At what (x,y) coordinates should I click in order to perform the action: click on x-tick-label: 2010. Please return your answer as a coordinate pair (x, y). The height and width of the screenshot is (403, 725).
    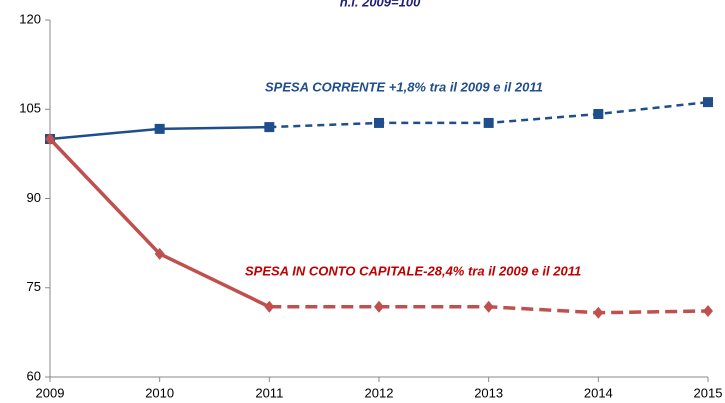
    Looking at the image, I should click on (159, 392).